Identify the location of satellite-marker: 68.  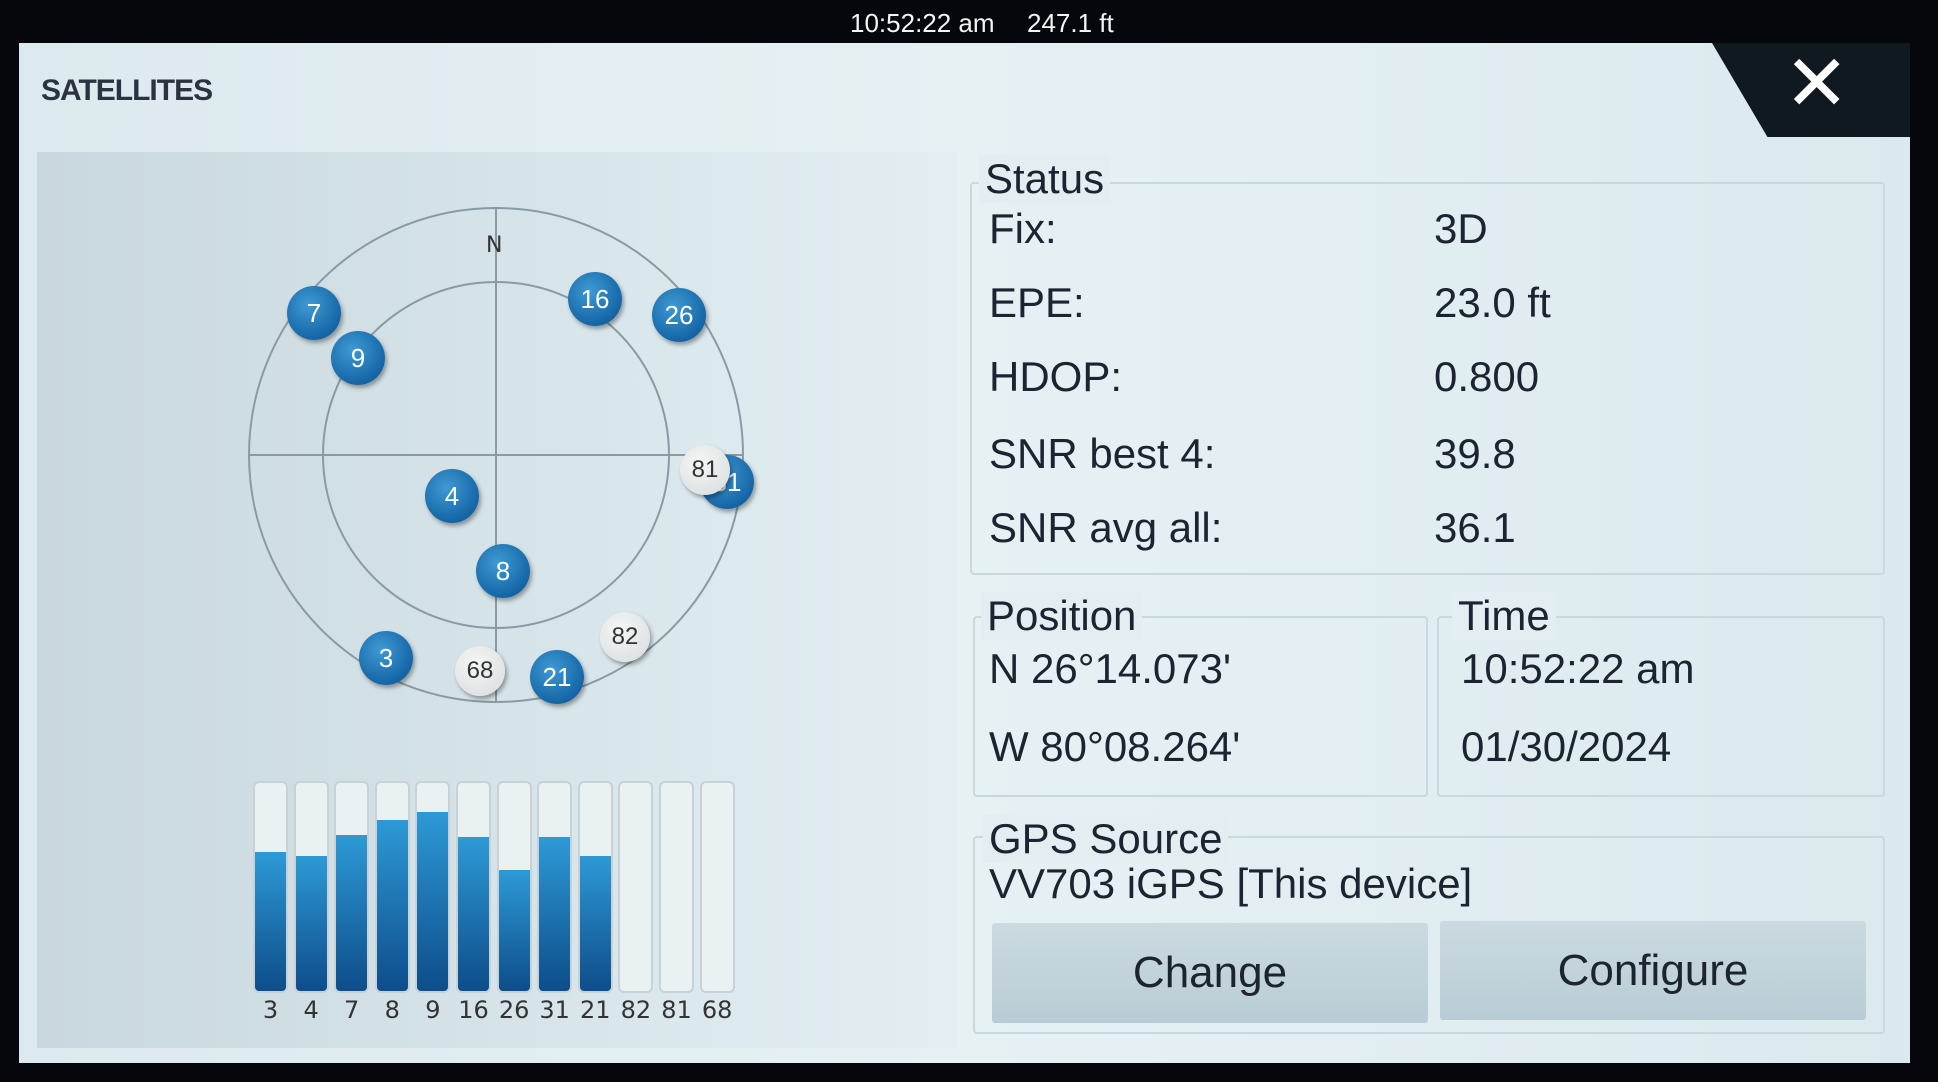
(480, 671).